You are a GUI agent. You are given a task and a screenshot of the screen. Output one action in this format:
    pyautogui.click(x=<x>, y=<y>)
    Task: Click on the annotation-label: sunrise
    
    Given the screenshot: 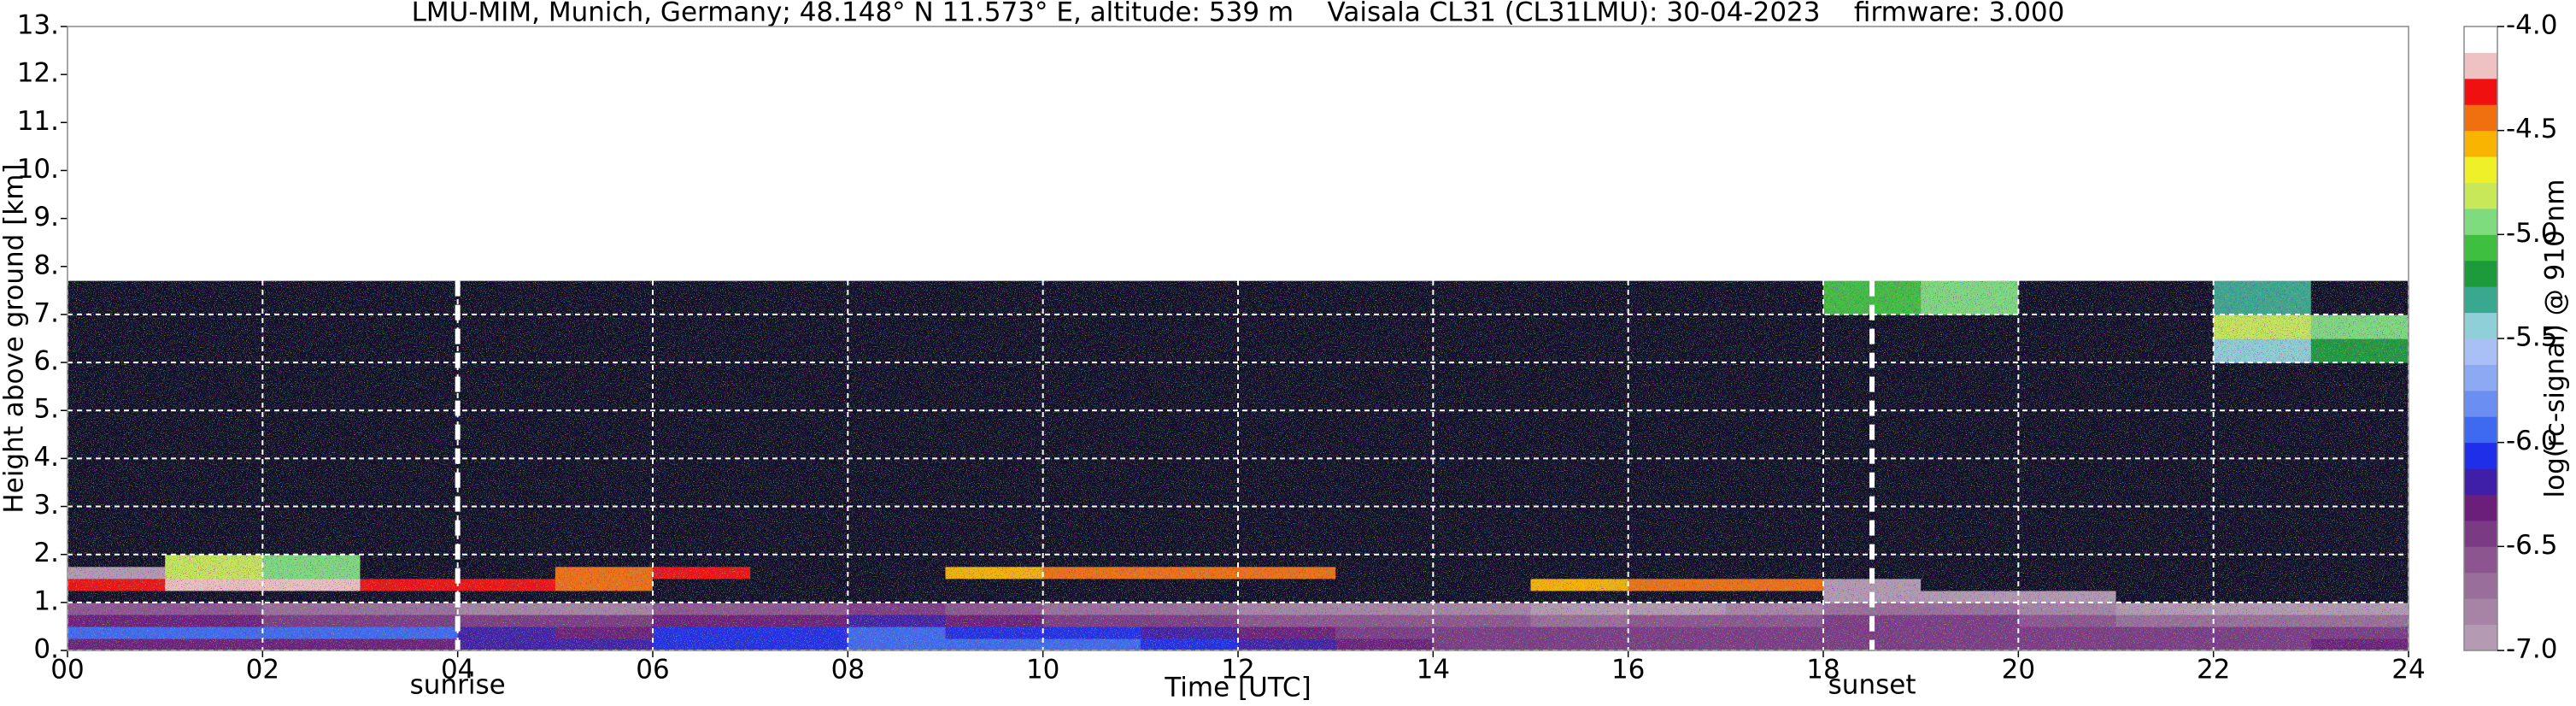 What is the action you would take?
    pyautogui.click(x=458, y=685)
    